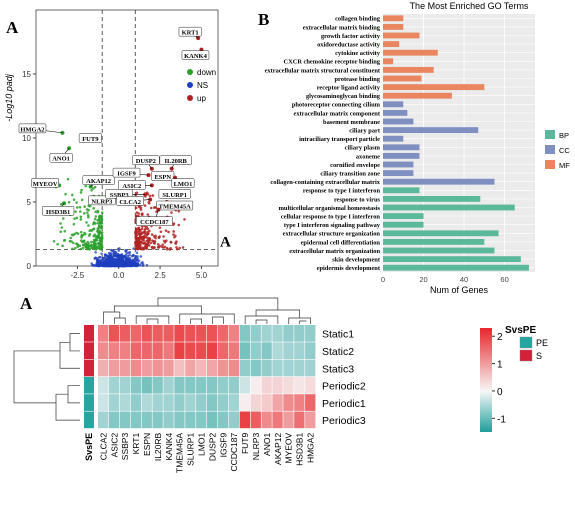 This screenshot has width=575, height=515. What do you see at coordinates (539, 356) in the screenshot?
I see `legend-label: S` at bounding box center [539, 356].